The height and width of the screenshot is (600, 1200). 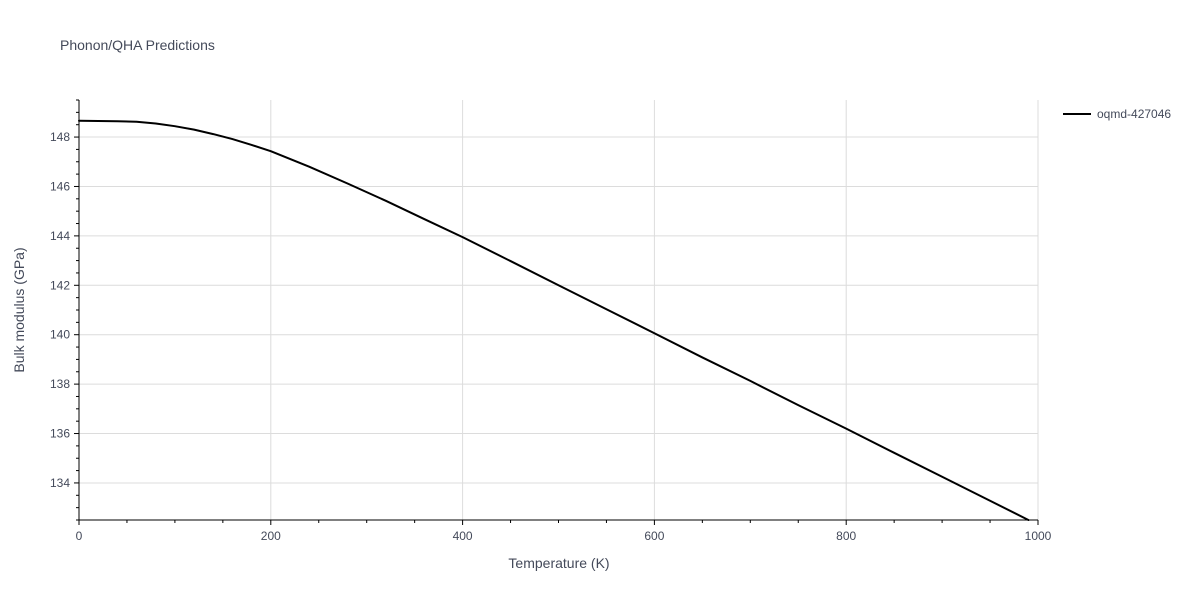 What do you see at coordinates (558, 563) in the screenshot?
I see `x-axis-title: Temperature (K)` at bounding box center [558, 563].